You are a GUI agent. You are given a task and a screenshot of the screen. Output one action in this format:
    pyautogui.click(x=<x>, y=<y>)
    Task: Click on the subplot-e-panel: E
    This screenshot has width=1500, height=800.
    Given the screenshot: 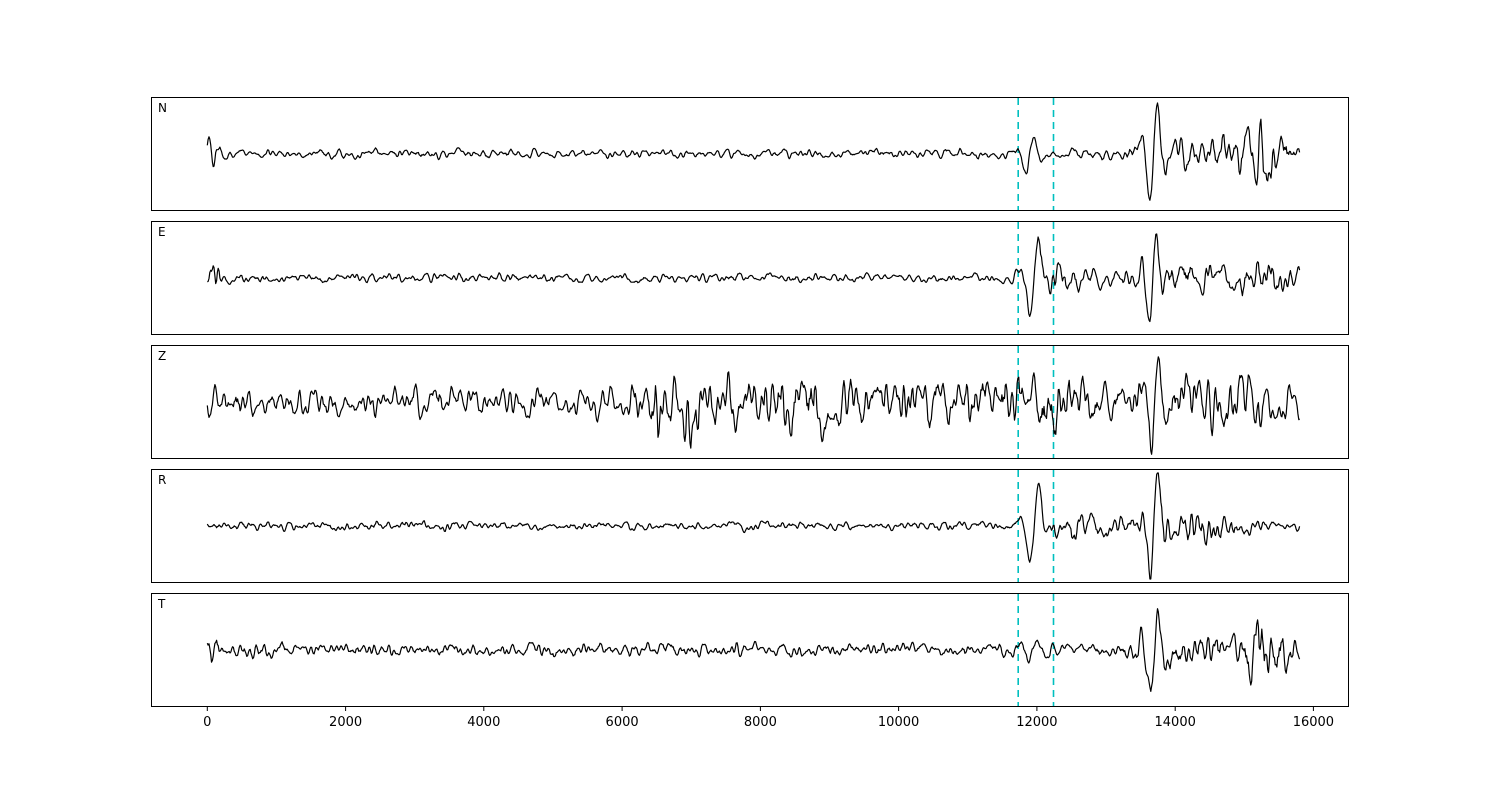 What is the action you would take?
    pyautogui.click(x=750, y=278)
    